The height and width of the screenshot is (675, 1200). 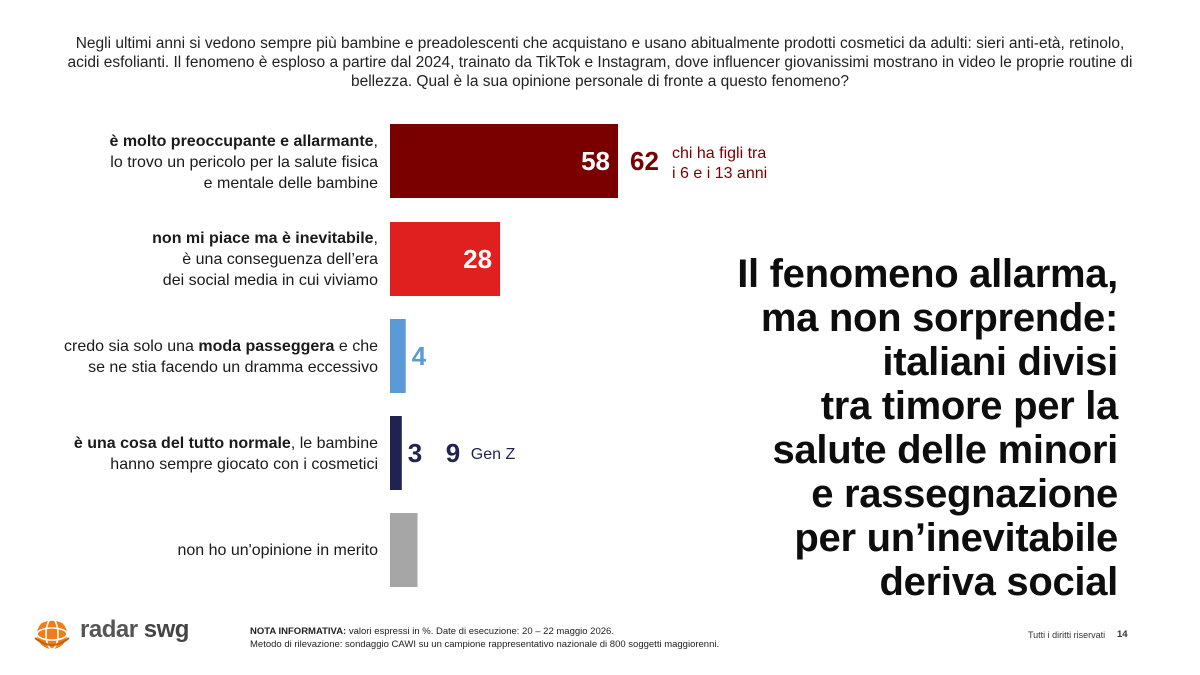 I want to click on category-label-text: credo sia solo una, so click(x=131, y=346).